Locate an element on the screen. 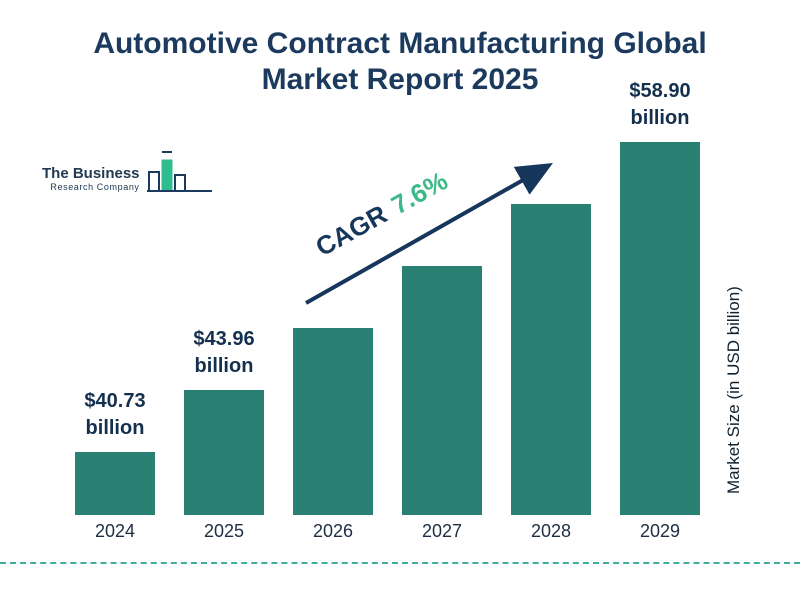 The width and height of the screenshot is (800, 600). bar-value-label: $43.96 billion is located at coordinates (224, 352).